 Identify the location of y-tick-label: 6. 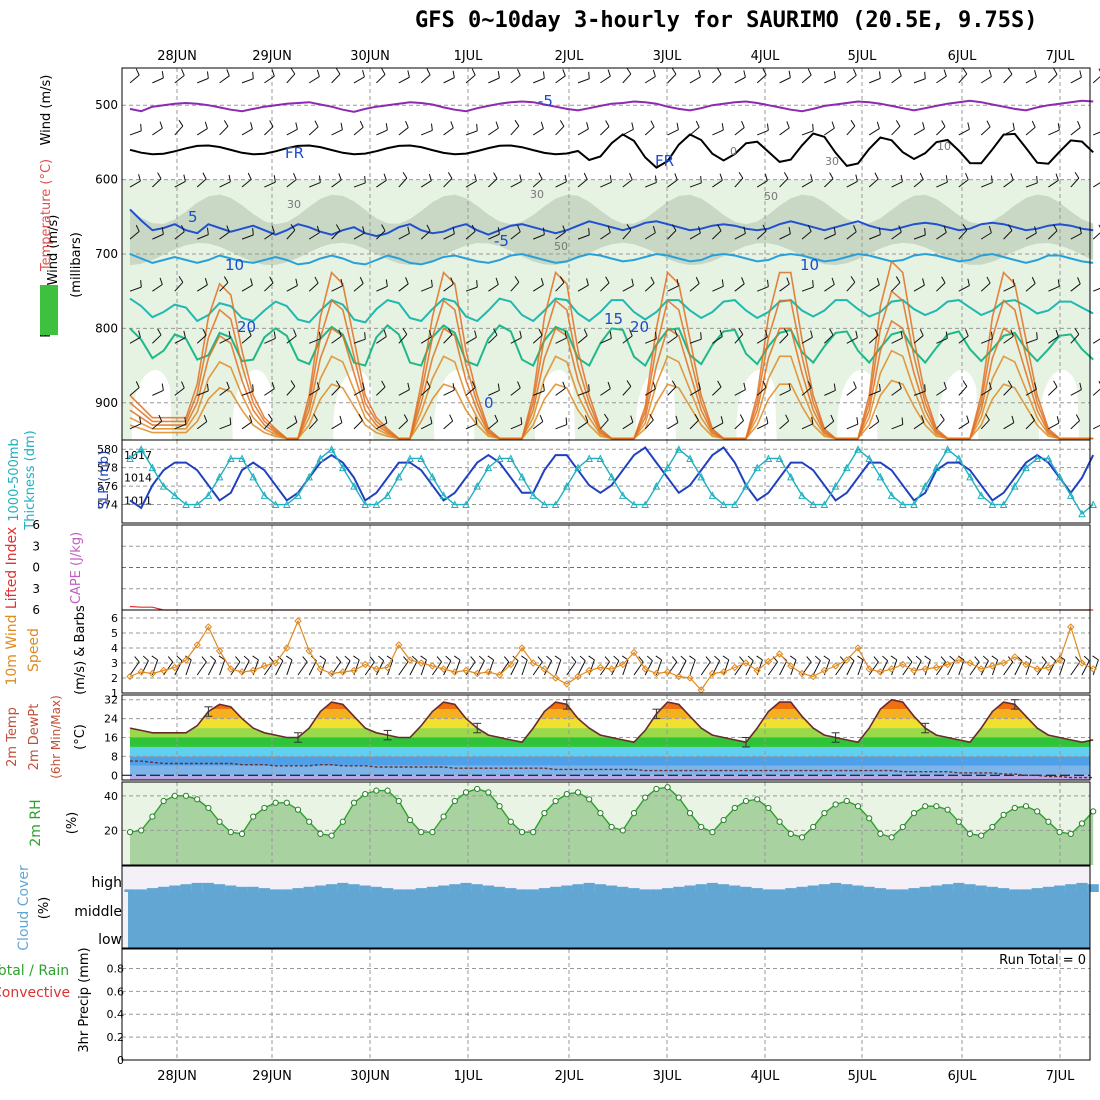
(36, 525).